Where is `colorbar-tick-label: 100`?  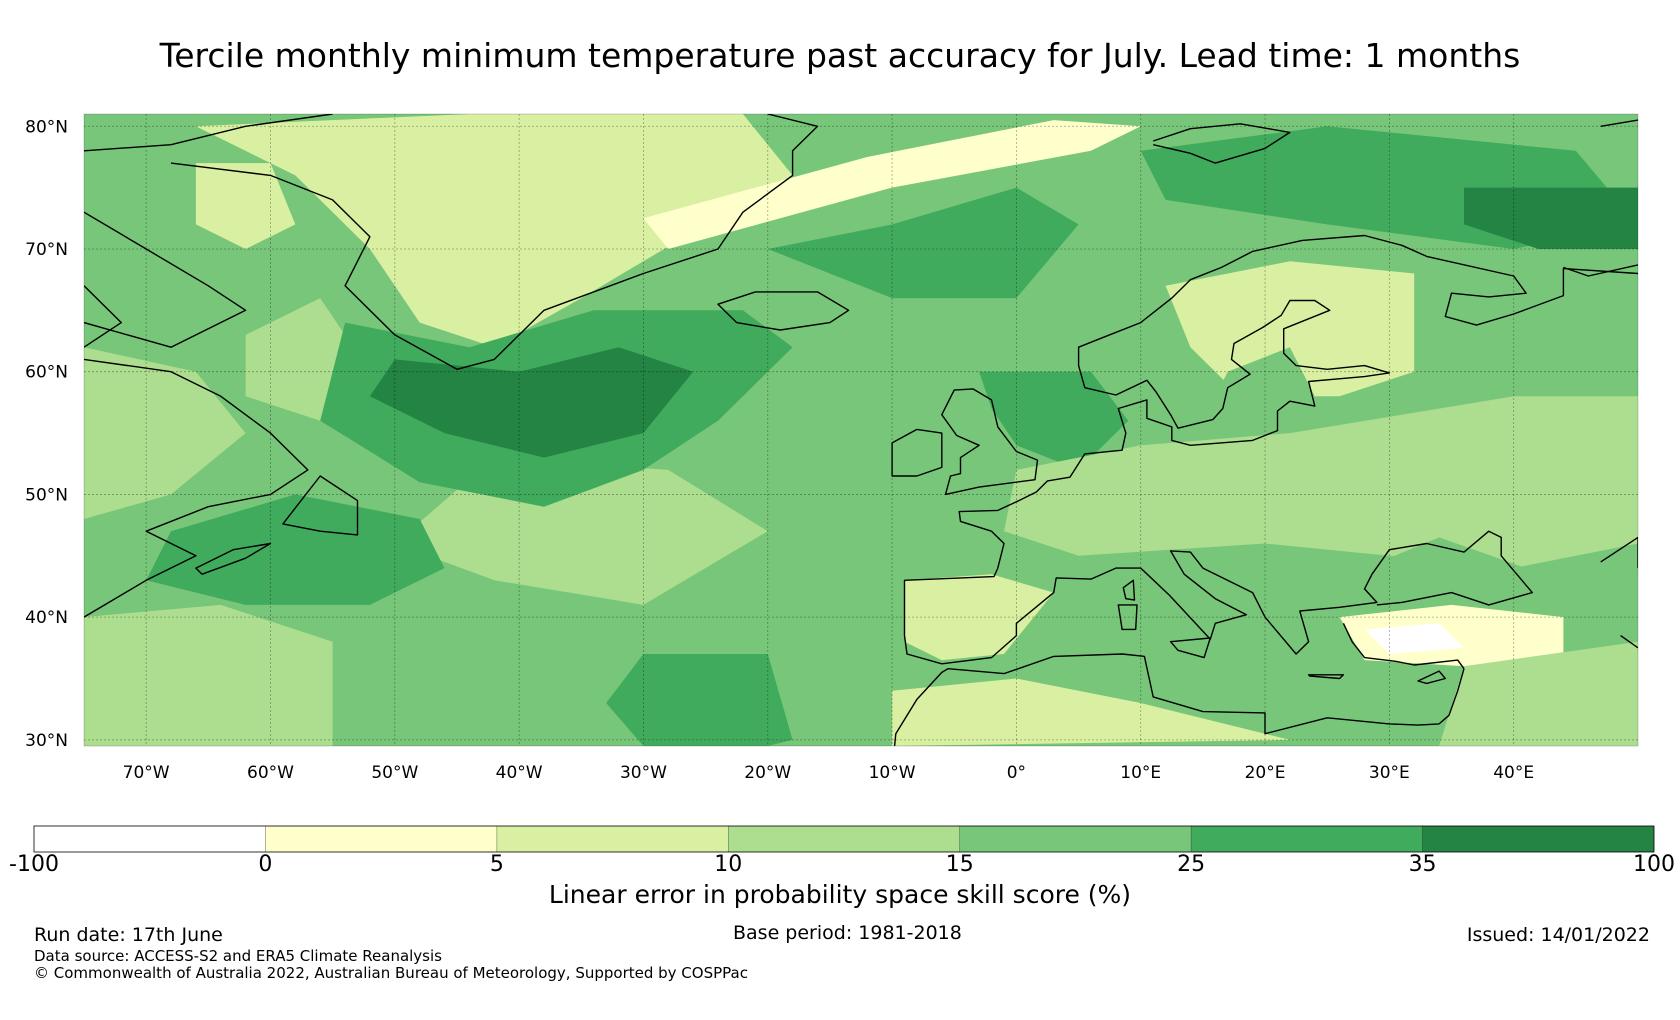
colorbar-tick-label: 100 is located at coordinates (1654, 864).